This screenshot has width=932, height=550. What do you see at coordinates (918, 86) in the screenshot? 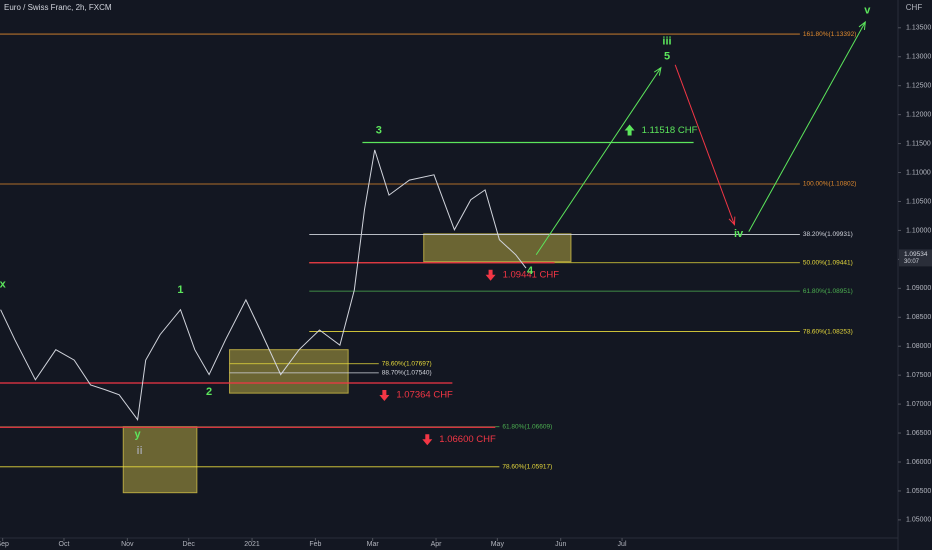
I see `y-tick-label: 1.12500` at bounding box center [918, 86].